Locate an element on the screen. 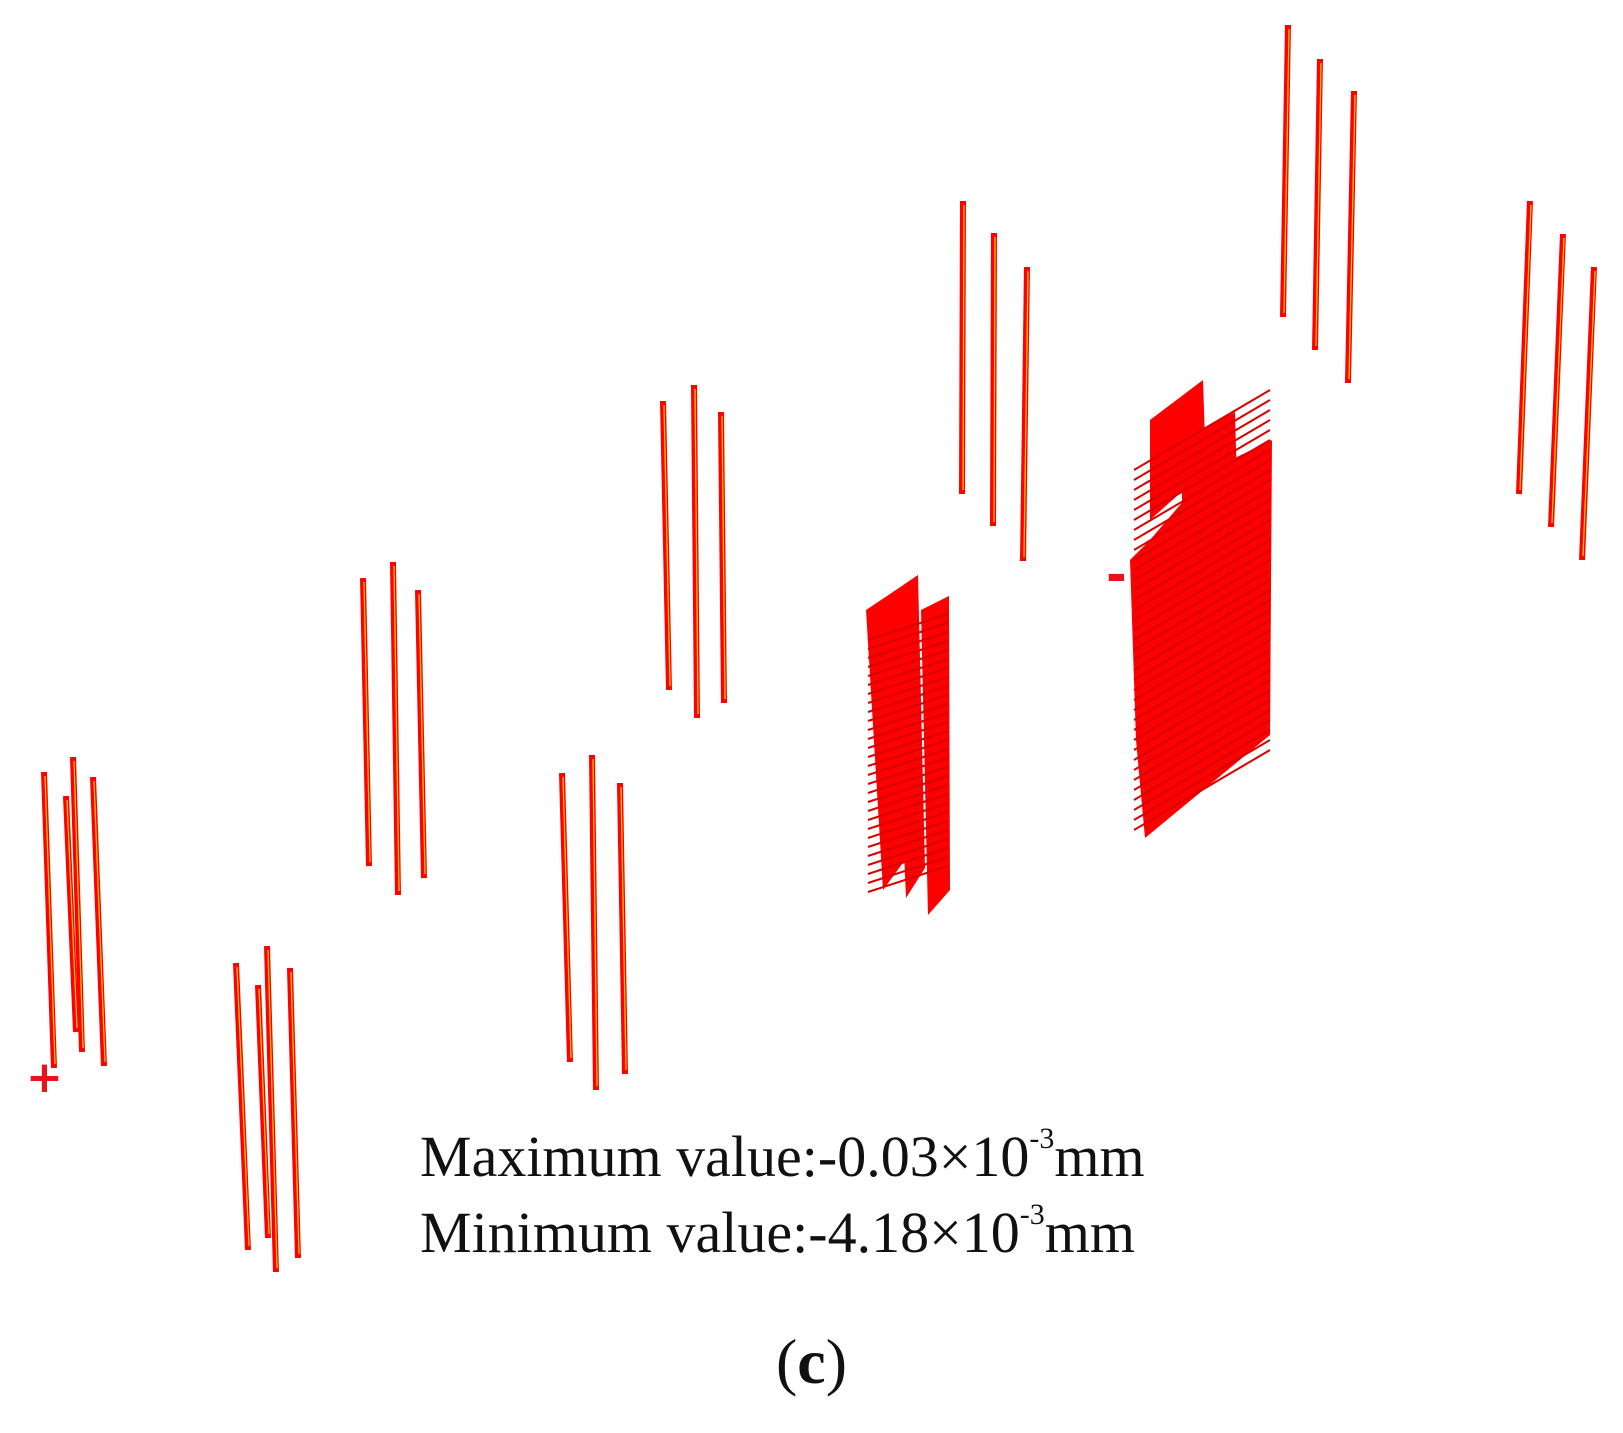 This screenshot has width=1623, height=1433. maximum-value-exponent: -3 is located at coordinates (1042, 1138).